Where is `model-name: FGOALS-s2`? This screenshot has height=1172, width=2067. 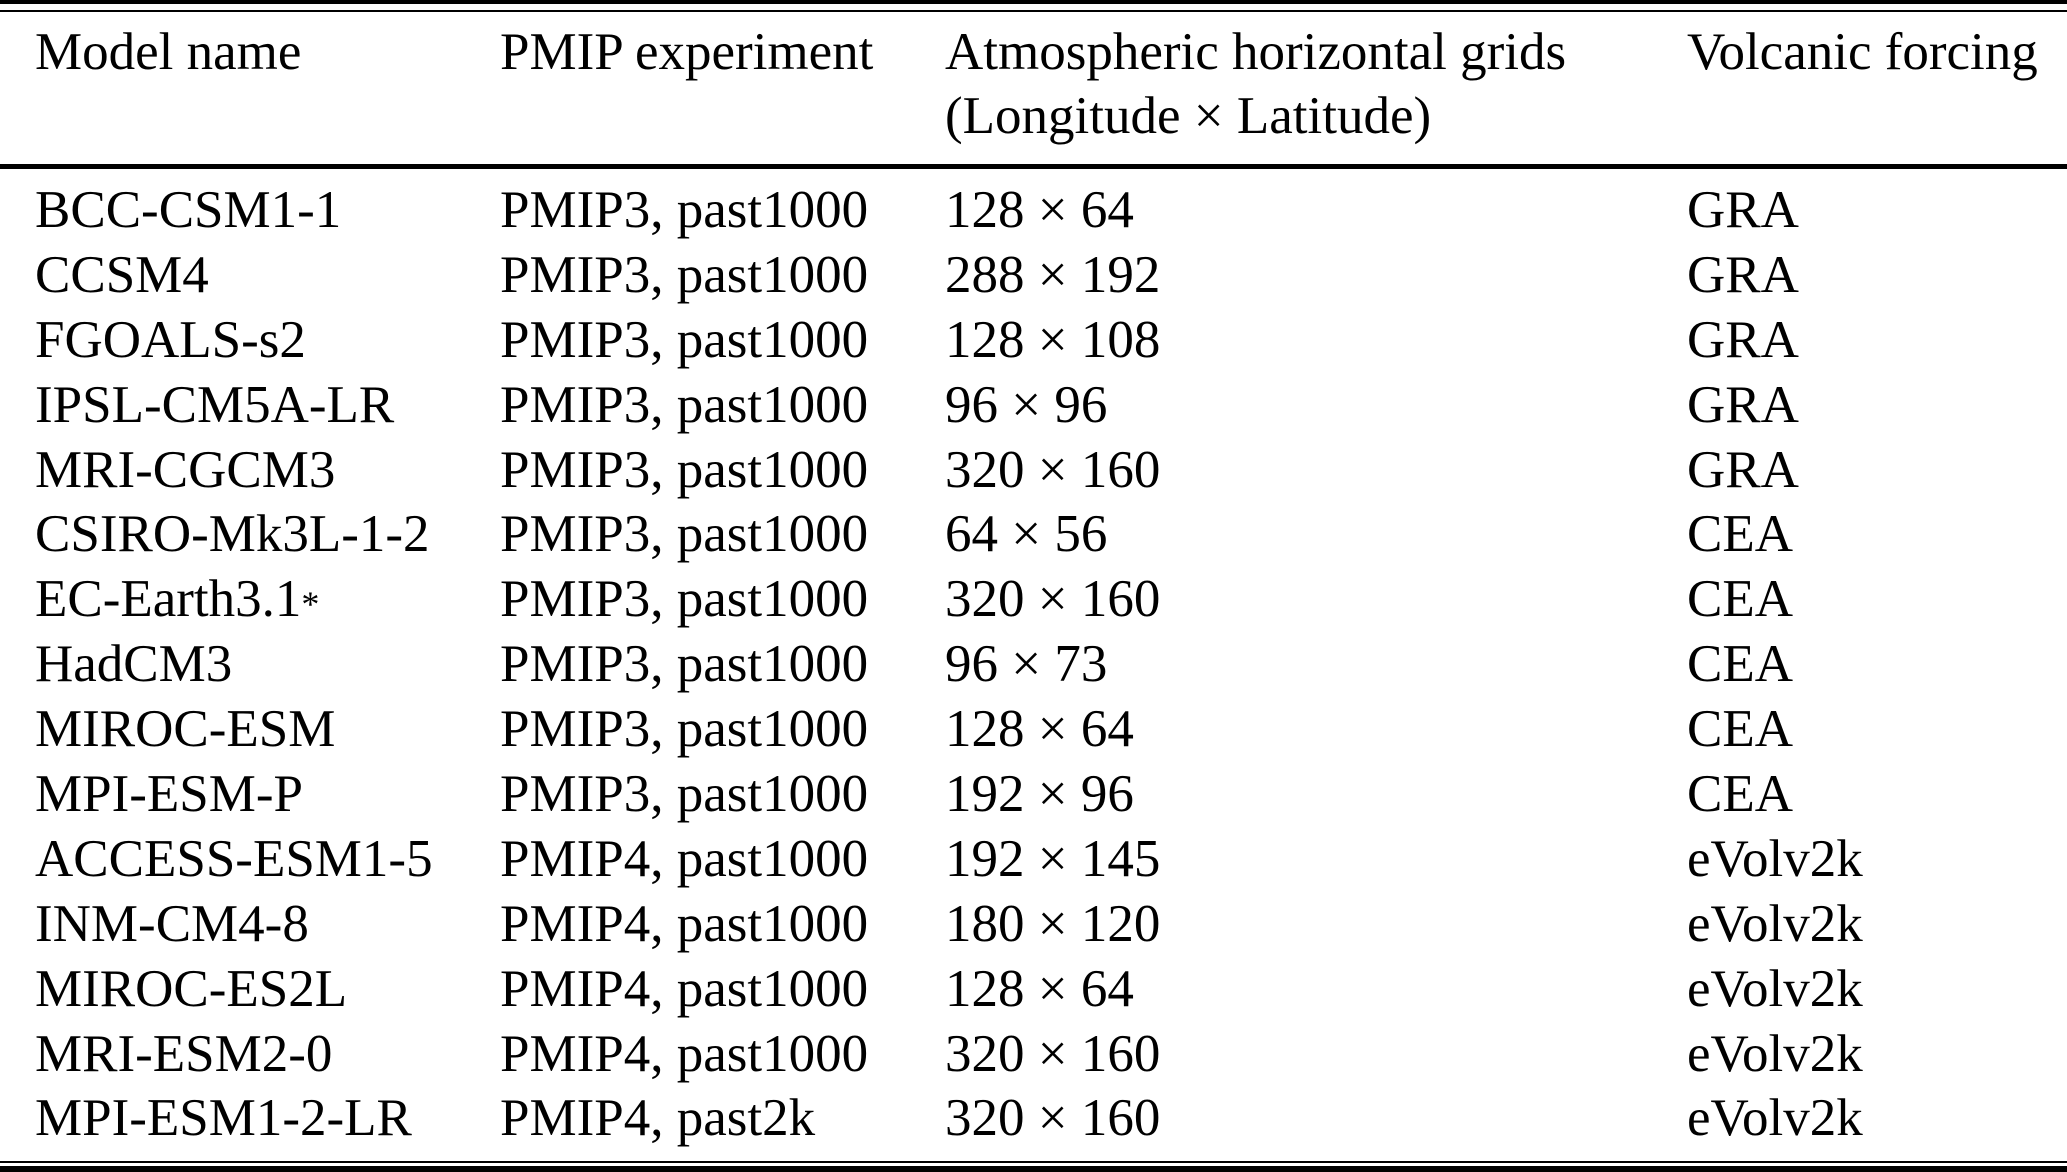
model-name: FGOALS-s2 is located at coordinates (170, 339).